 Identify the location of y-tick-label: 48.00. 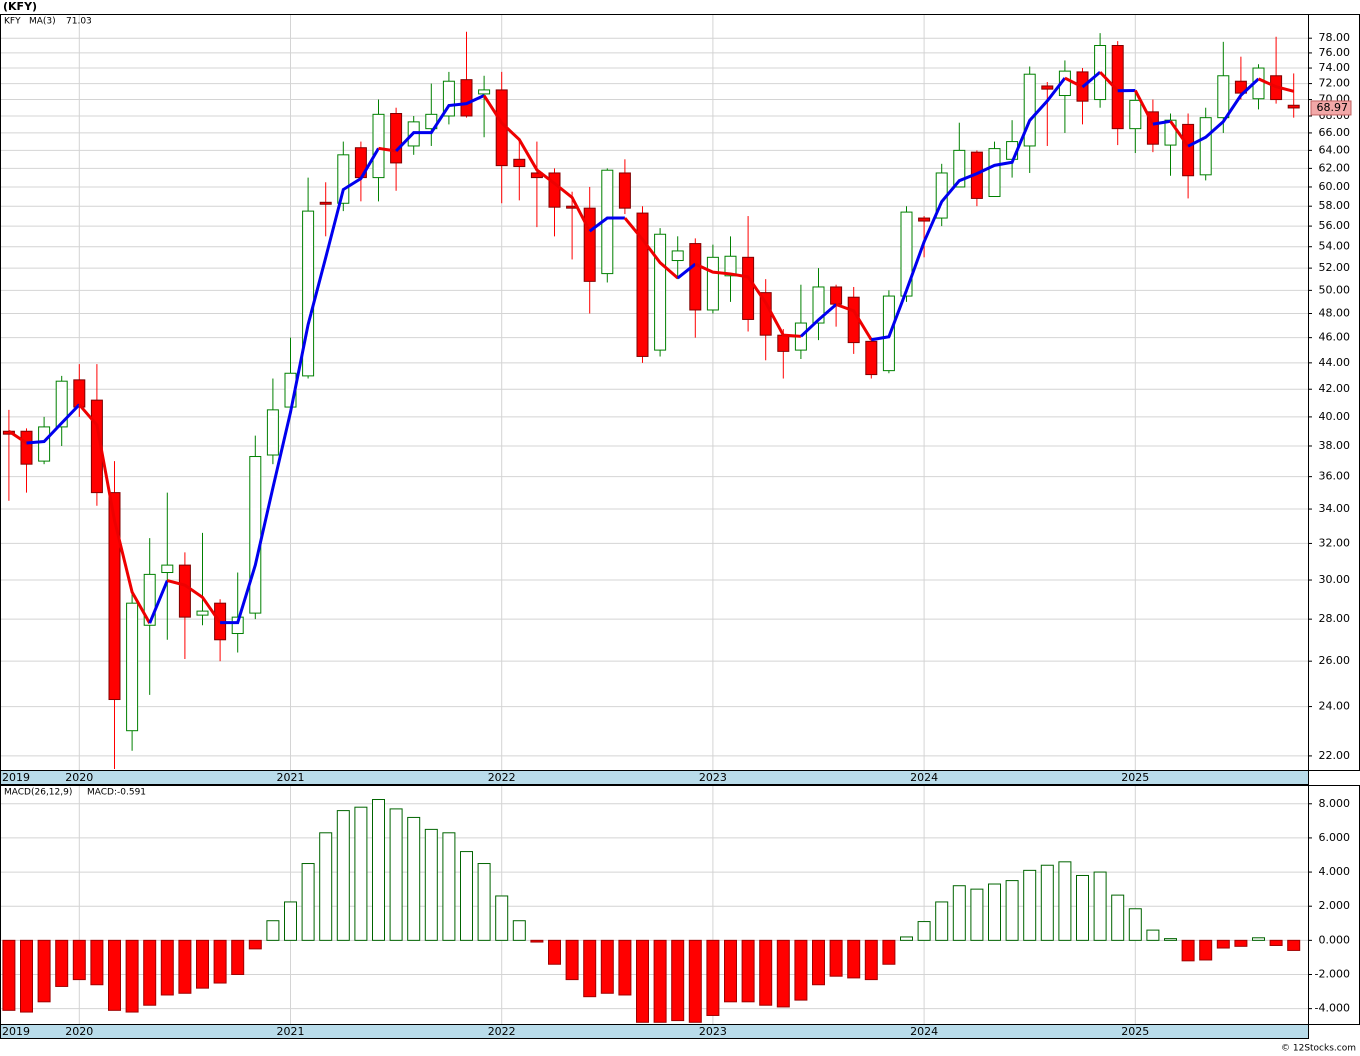
(1335, 313).